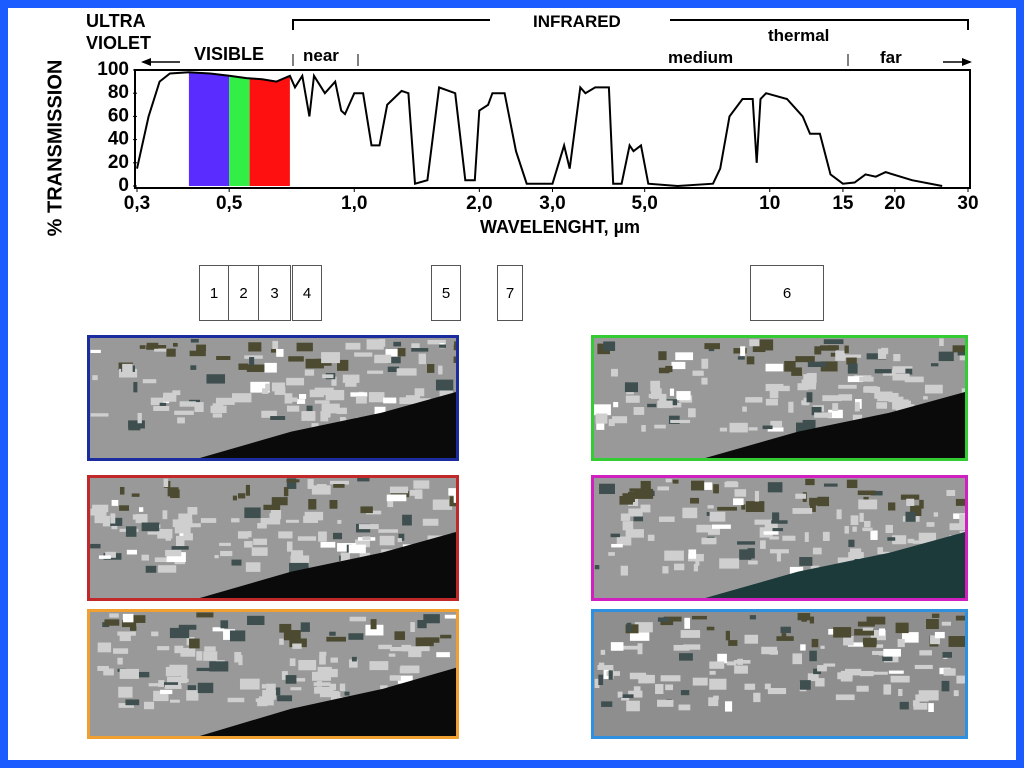 This screenshot has height=768, width=1024. Describe the element at coordinates (118, 139) in the screenshot. I see `y-tick-label: 40` at that location.